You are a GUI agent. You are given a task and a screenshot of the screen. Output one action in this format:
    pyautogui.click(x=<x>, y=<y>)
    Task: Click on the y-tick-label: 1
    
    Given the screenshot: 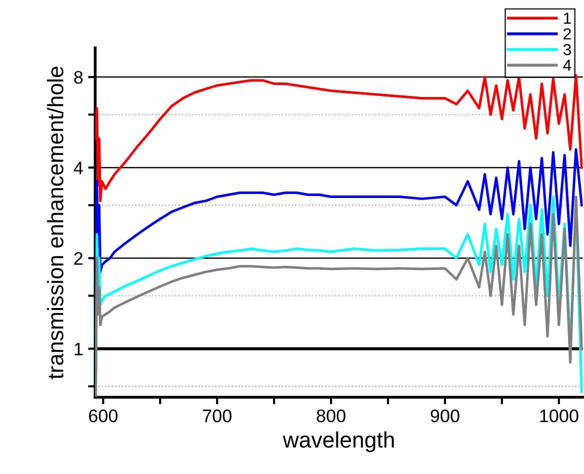 What is the action you would take?
    pyautogui.click(x=78, y=349)
    